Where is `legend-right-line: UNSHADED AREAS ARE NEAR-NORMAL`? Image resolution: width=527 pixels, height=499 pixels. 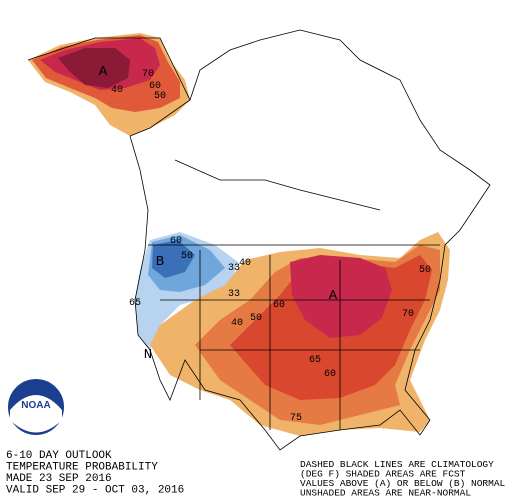 legend-right-line: UNSHADED AREAS ARE NEAR-NORMAL is located at coordinates (385, 493).